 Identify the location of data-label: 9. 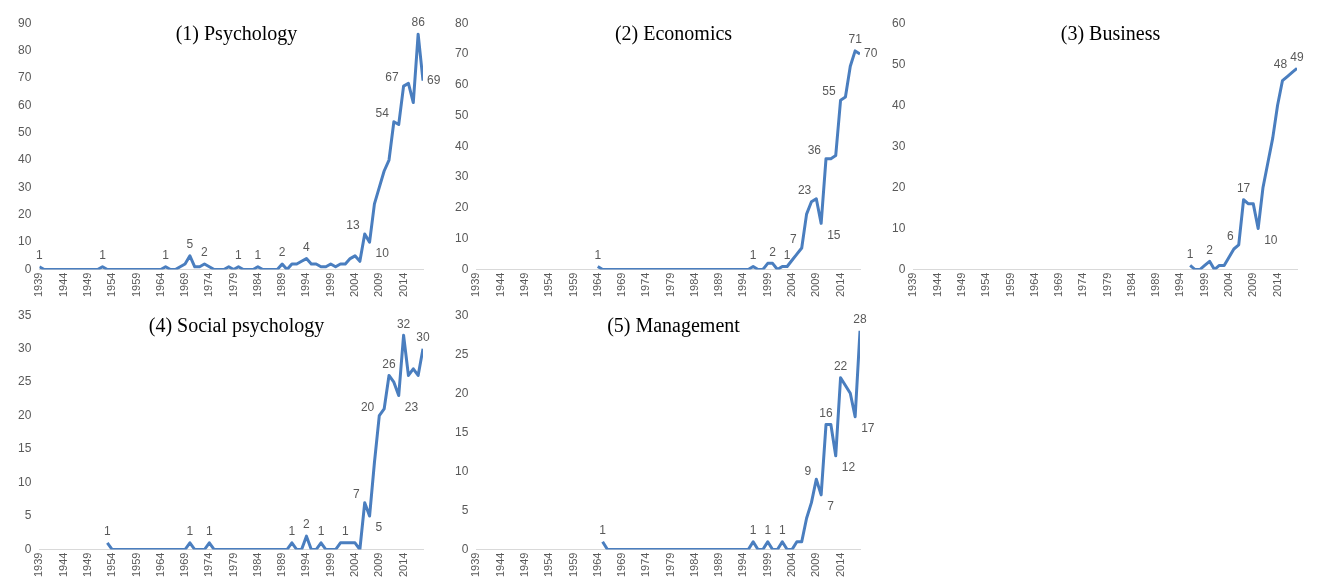
(808, 470).